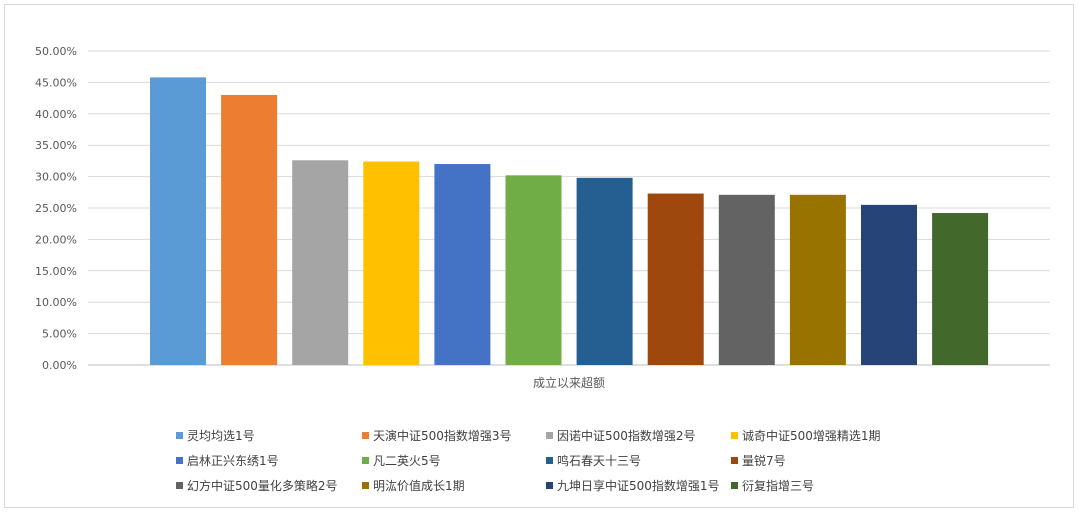 The height and width of the screenshot is (514, 1080). What do you see at coordinates (778, 485) in the screenshot?
I see `legend-label: 衍复指增三号` at bounding box center [778, 485].